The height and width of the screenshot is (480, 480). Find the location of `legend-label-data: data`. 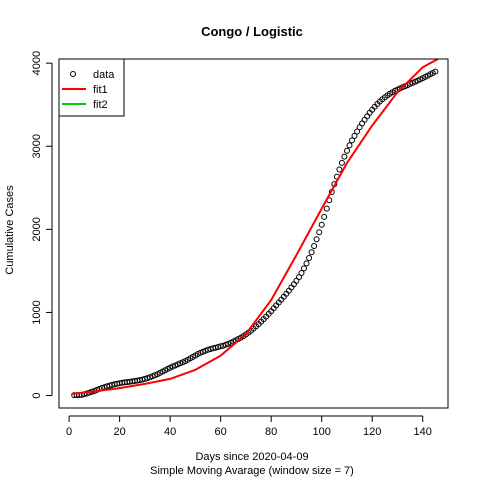

legend-label-data: data is located at coordinates (104, 75).